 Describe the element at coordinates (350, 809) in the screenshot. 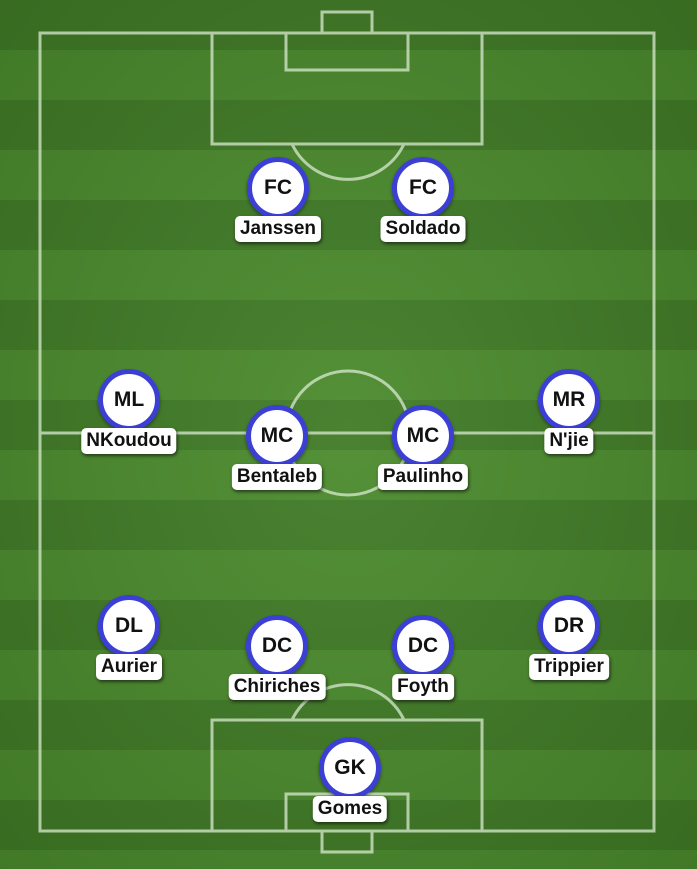

I see `player-name: Gomes` at that location.